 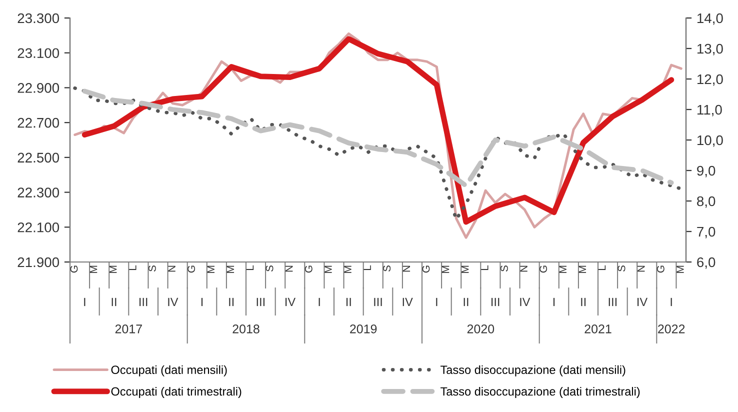 What do you see at coordinates (706, 202) in the screenshot?
I see `y2-tick-label: 8,0` at bounding box center [706, 202].